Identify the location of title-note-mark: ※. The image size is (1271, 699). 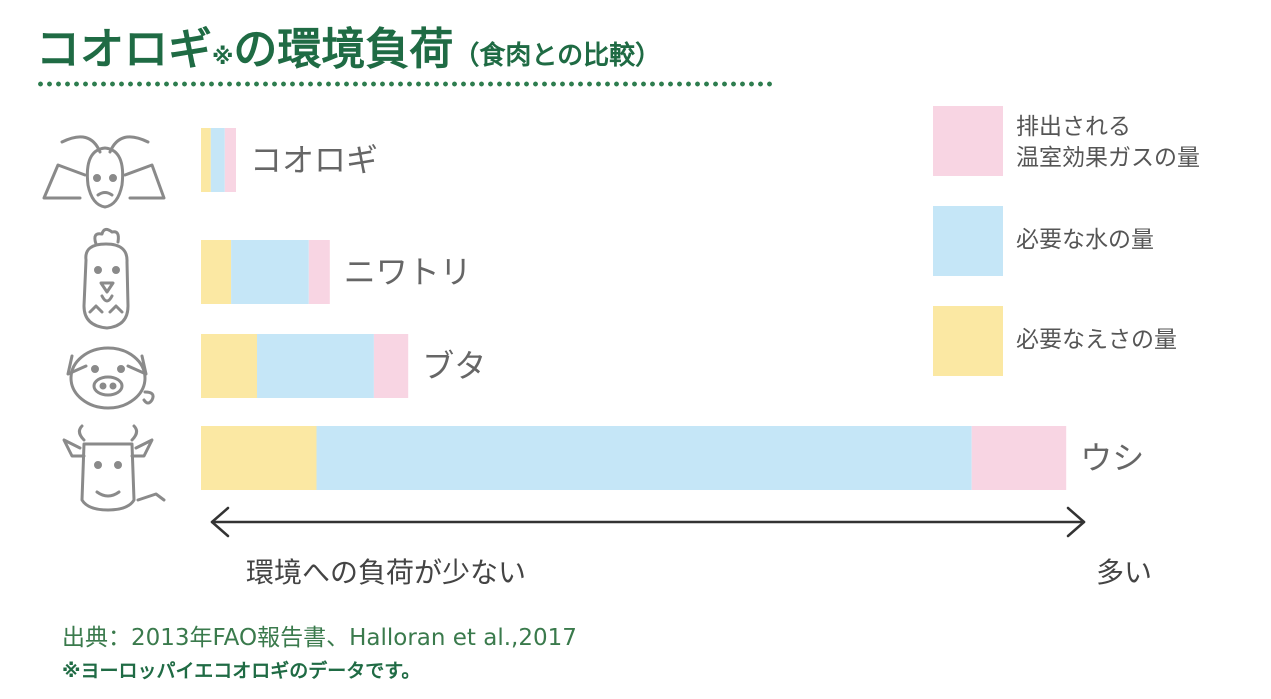
(223, 57).